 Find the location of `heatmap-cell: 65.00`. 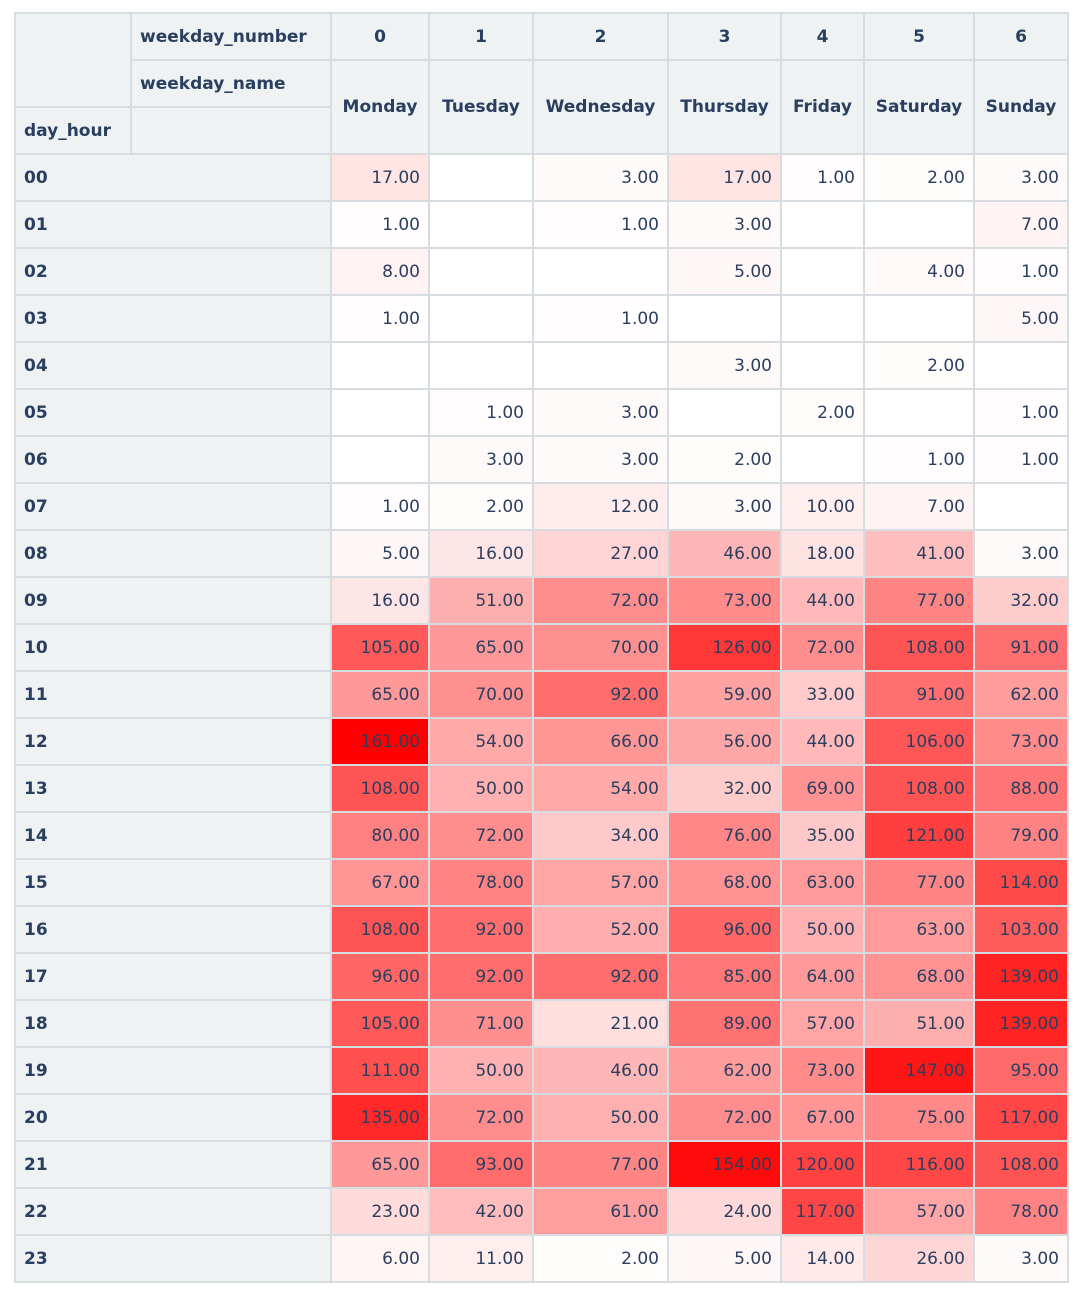

heatmap-cell: 65.00 is located at coordinates (481, 647).